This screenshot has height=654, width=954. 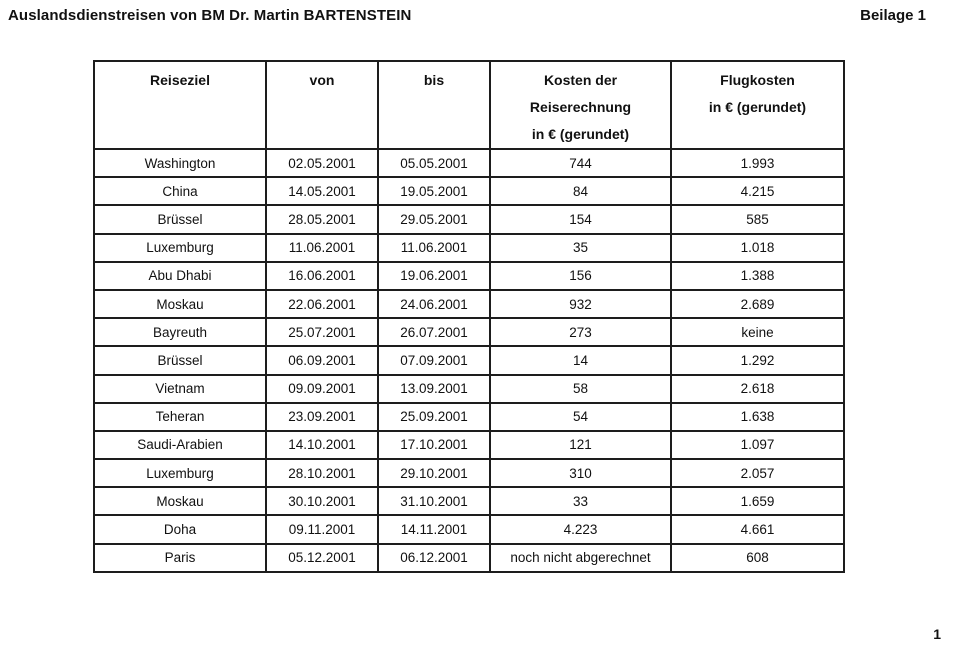 I want to click on table-row: Brüssel 06.09.2001 07.09.2001 14 1.292, so click(x=469, y=360).